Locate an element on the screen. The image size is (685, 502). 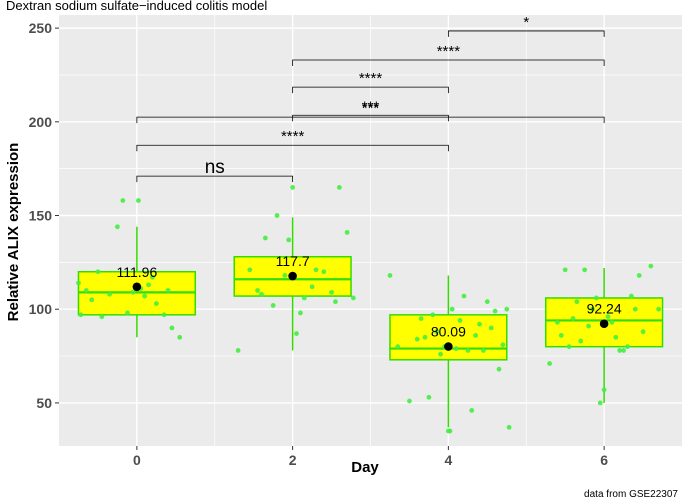
y-tick-label: 50 is located at coordinates (44, 403).